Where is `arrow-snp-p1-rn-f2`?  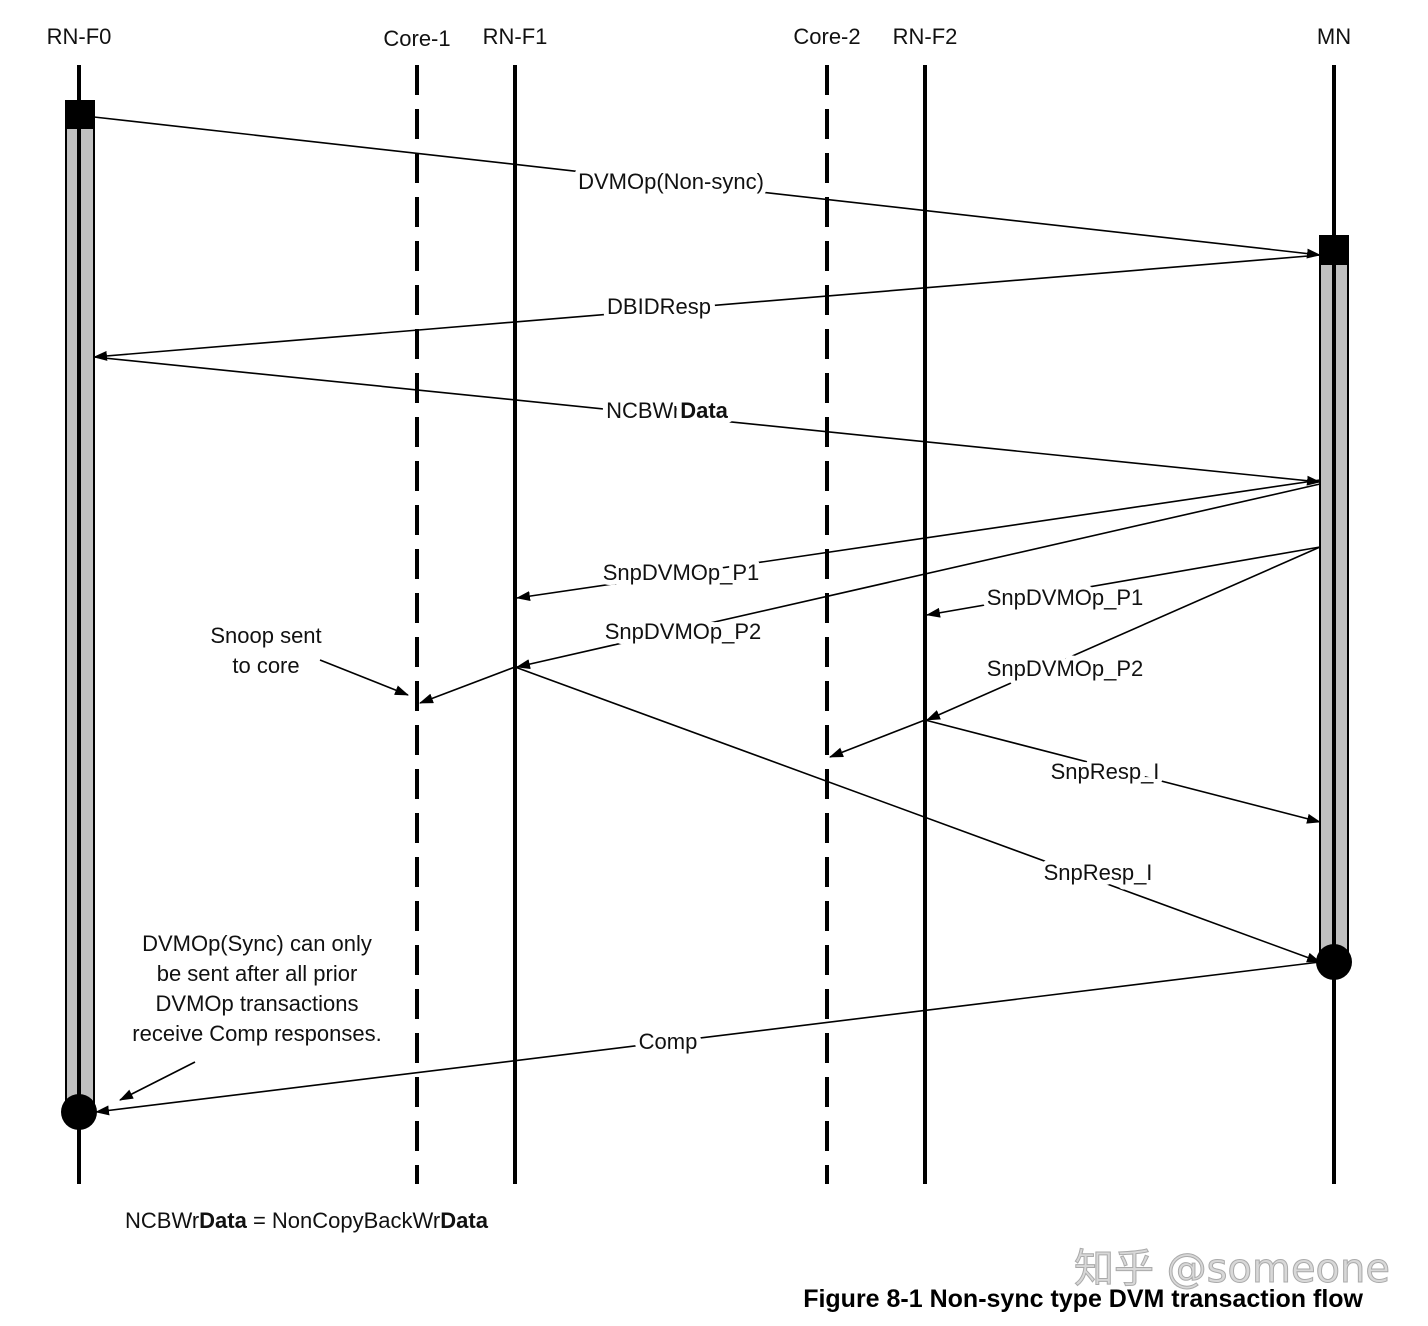 arrow-snp-p1-rn-f2 is located at coordinates (1123, 582).